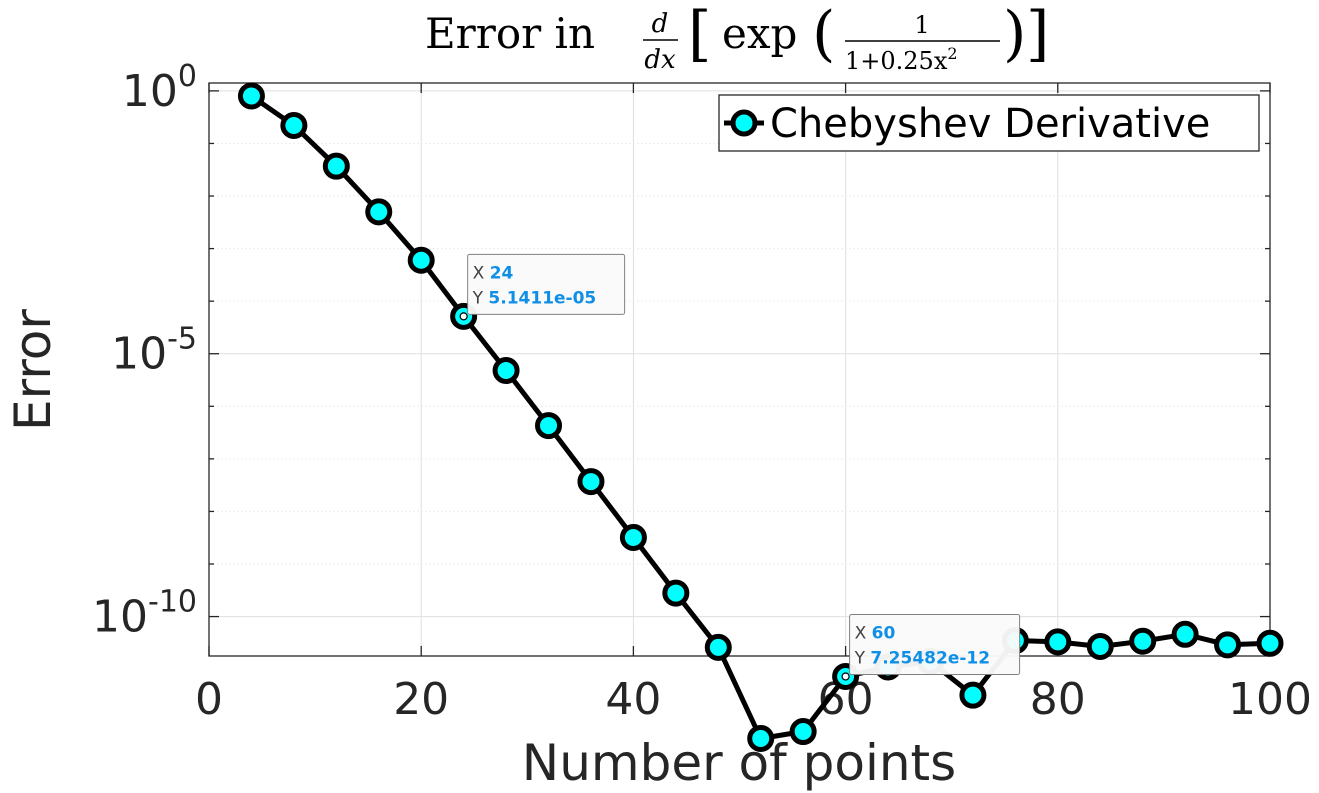 The width and height of the screenshot is (1319, 793). What do you see at coordinates (739, 763) in the screenshot?
I see `x-axis-title: Number of points` at bounding box center [739, 763].